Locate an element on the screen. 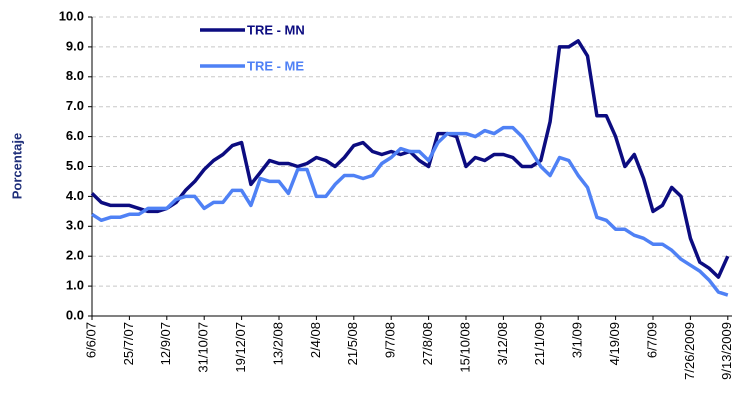 The width and height of the screenshot is (732, 414). y-tick-label: 5.0 is located at coordinates (75, 165).